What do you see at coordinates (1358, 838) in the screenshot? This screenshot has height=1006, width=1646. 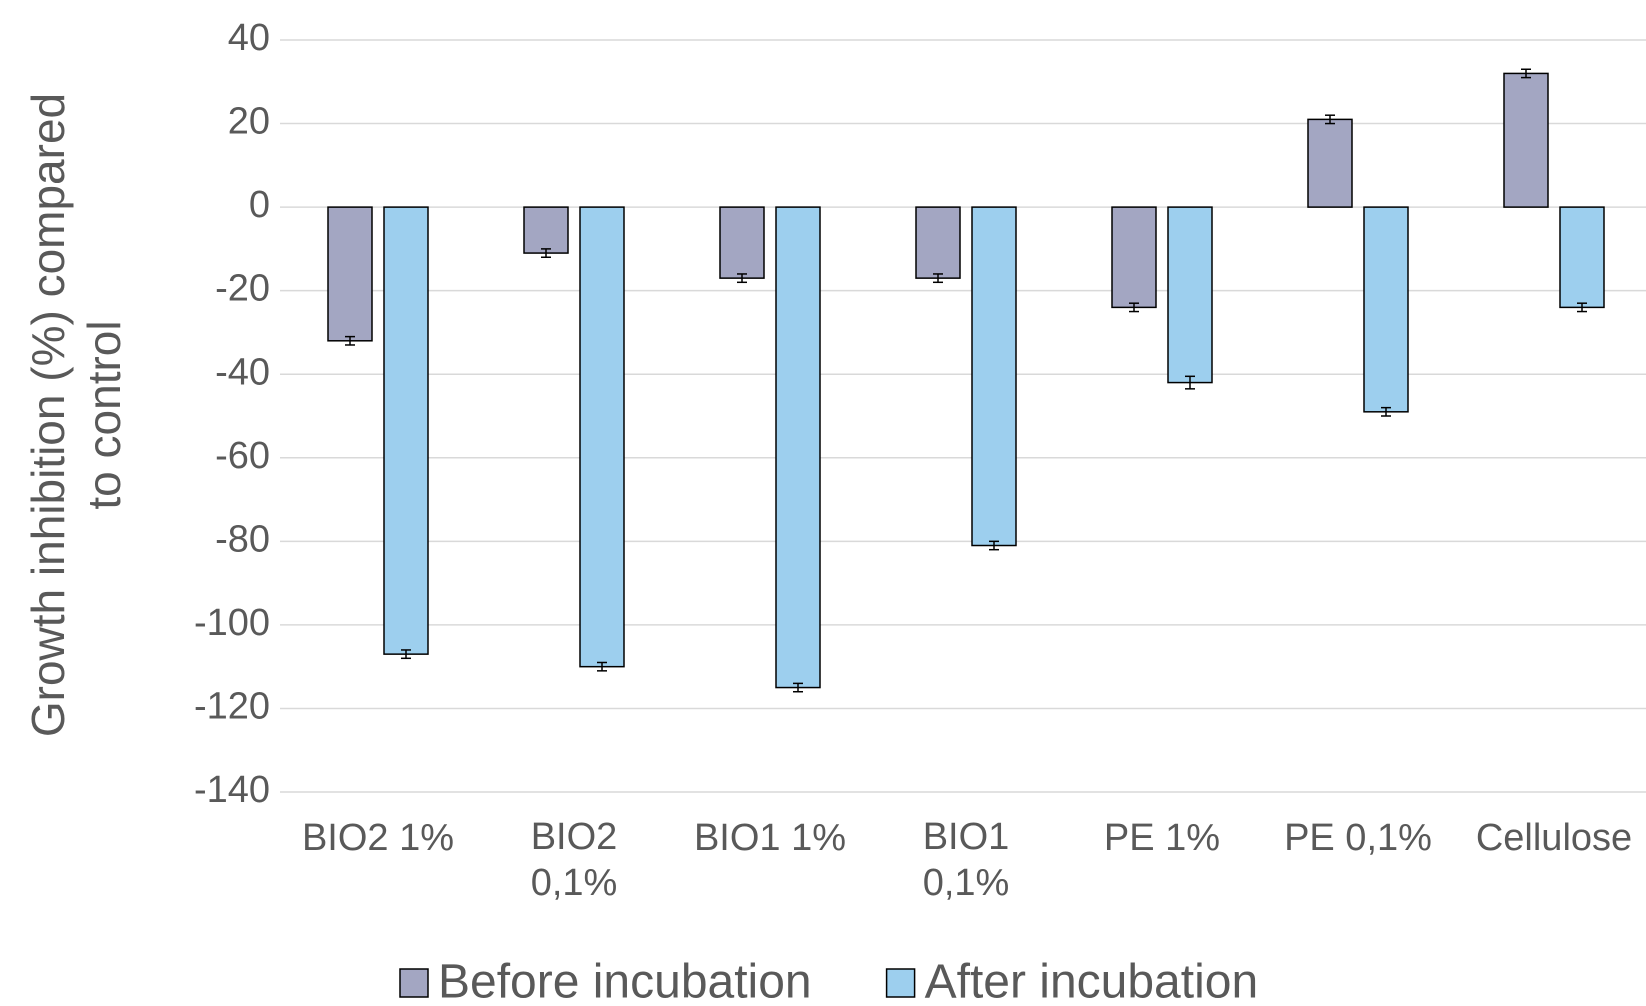 I see `x-tick-label: PE 0,1%` at bounding box center [1358, 838].